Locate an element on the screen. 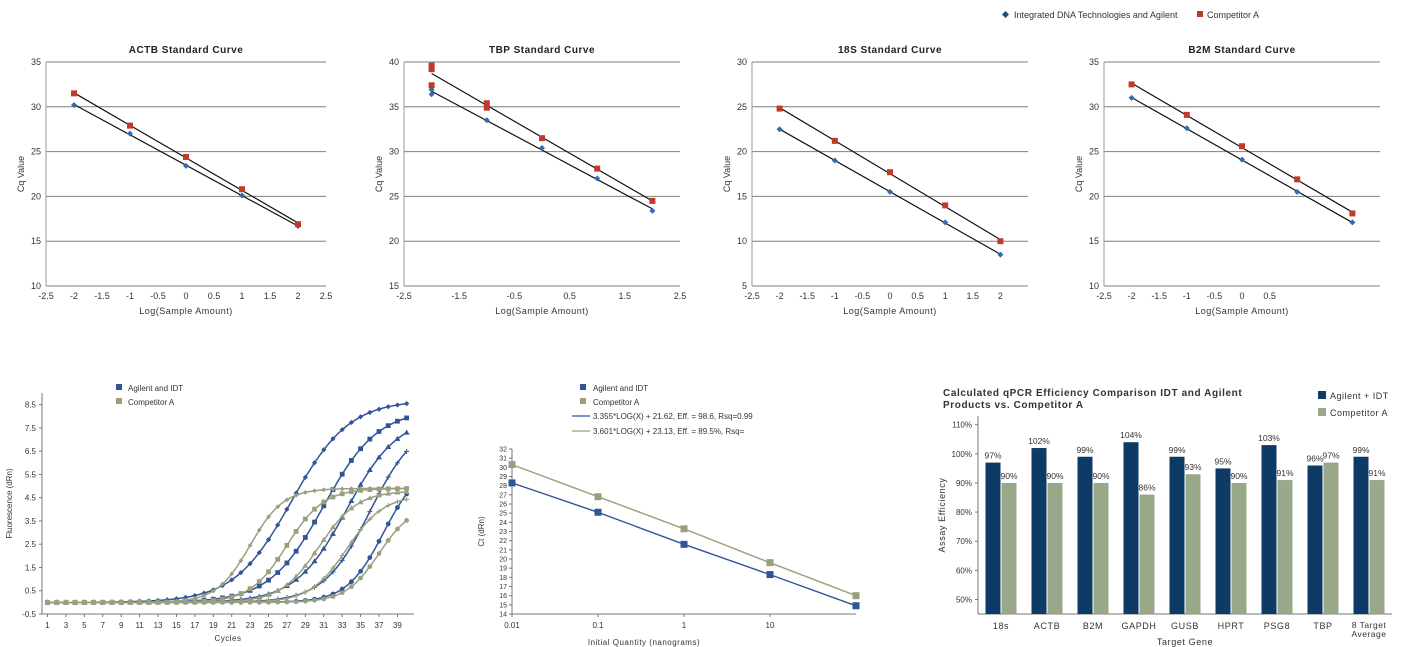 The width and height of the screenshot is (1405, 647). y-axis-label: Fluorescence (dRn) is located at coordinates (9, 503).